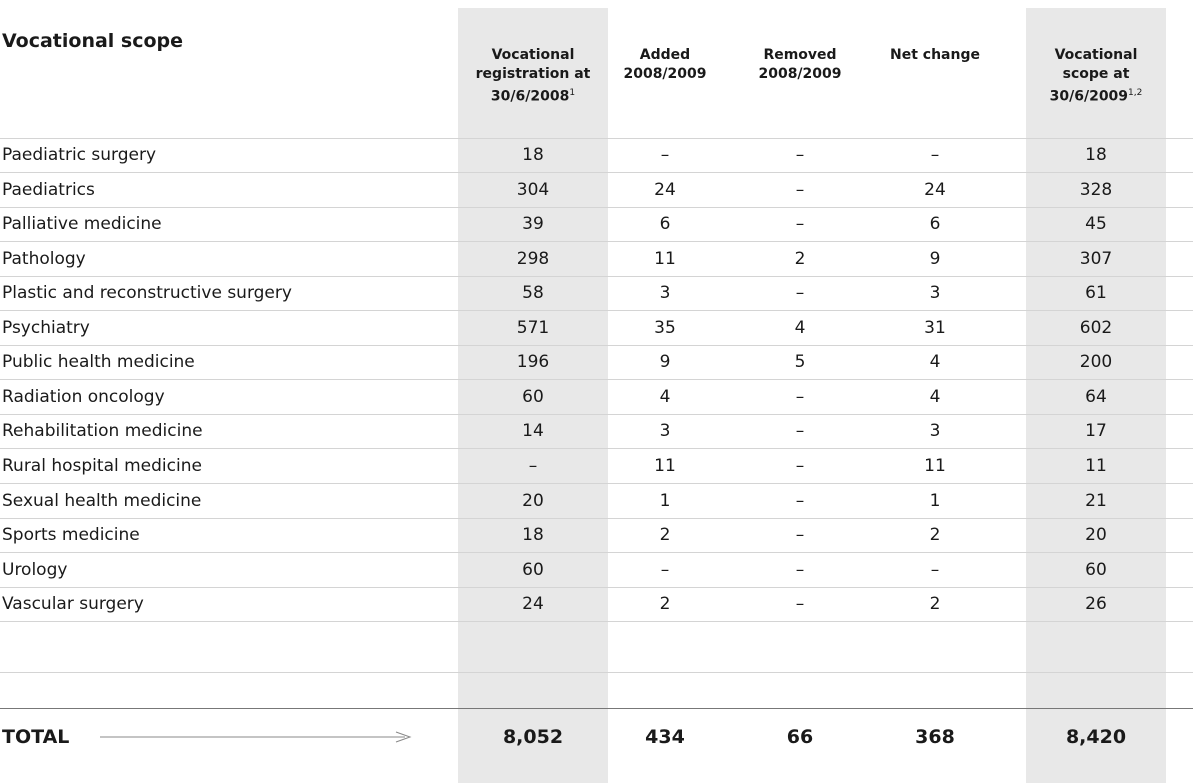 The image size is (1193, 783). What do you see at coordinates (46, 327) in the screenshot?
I see `row-label: Psychiatry` at bounding box center [46, 327].